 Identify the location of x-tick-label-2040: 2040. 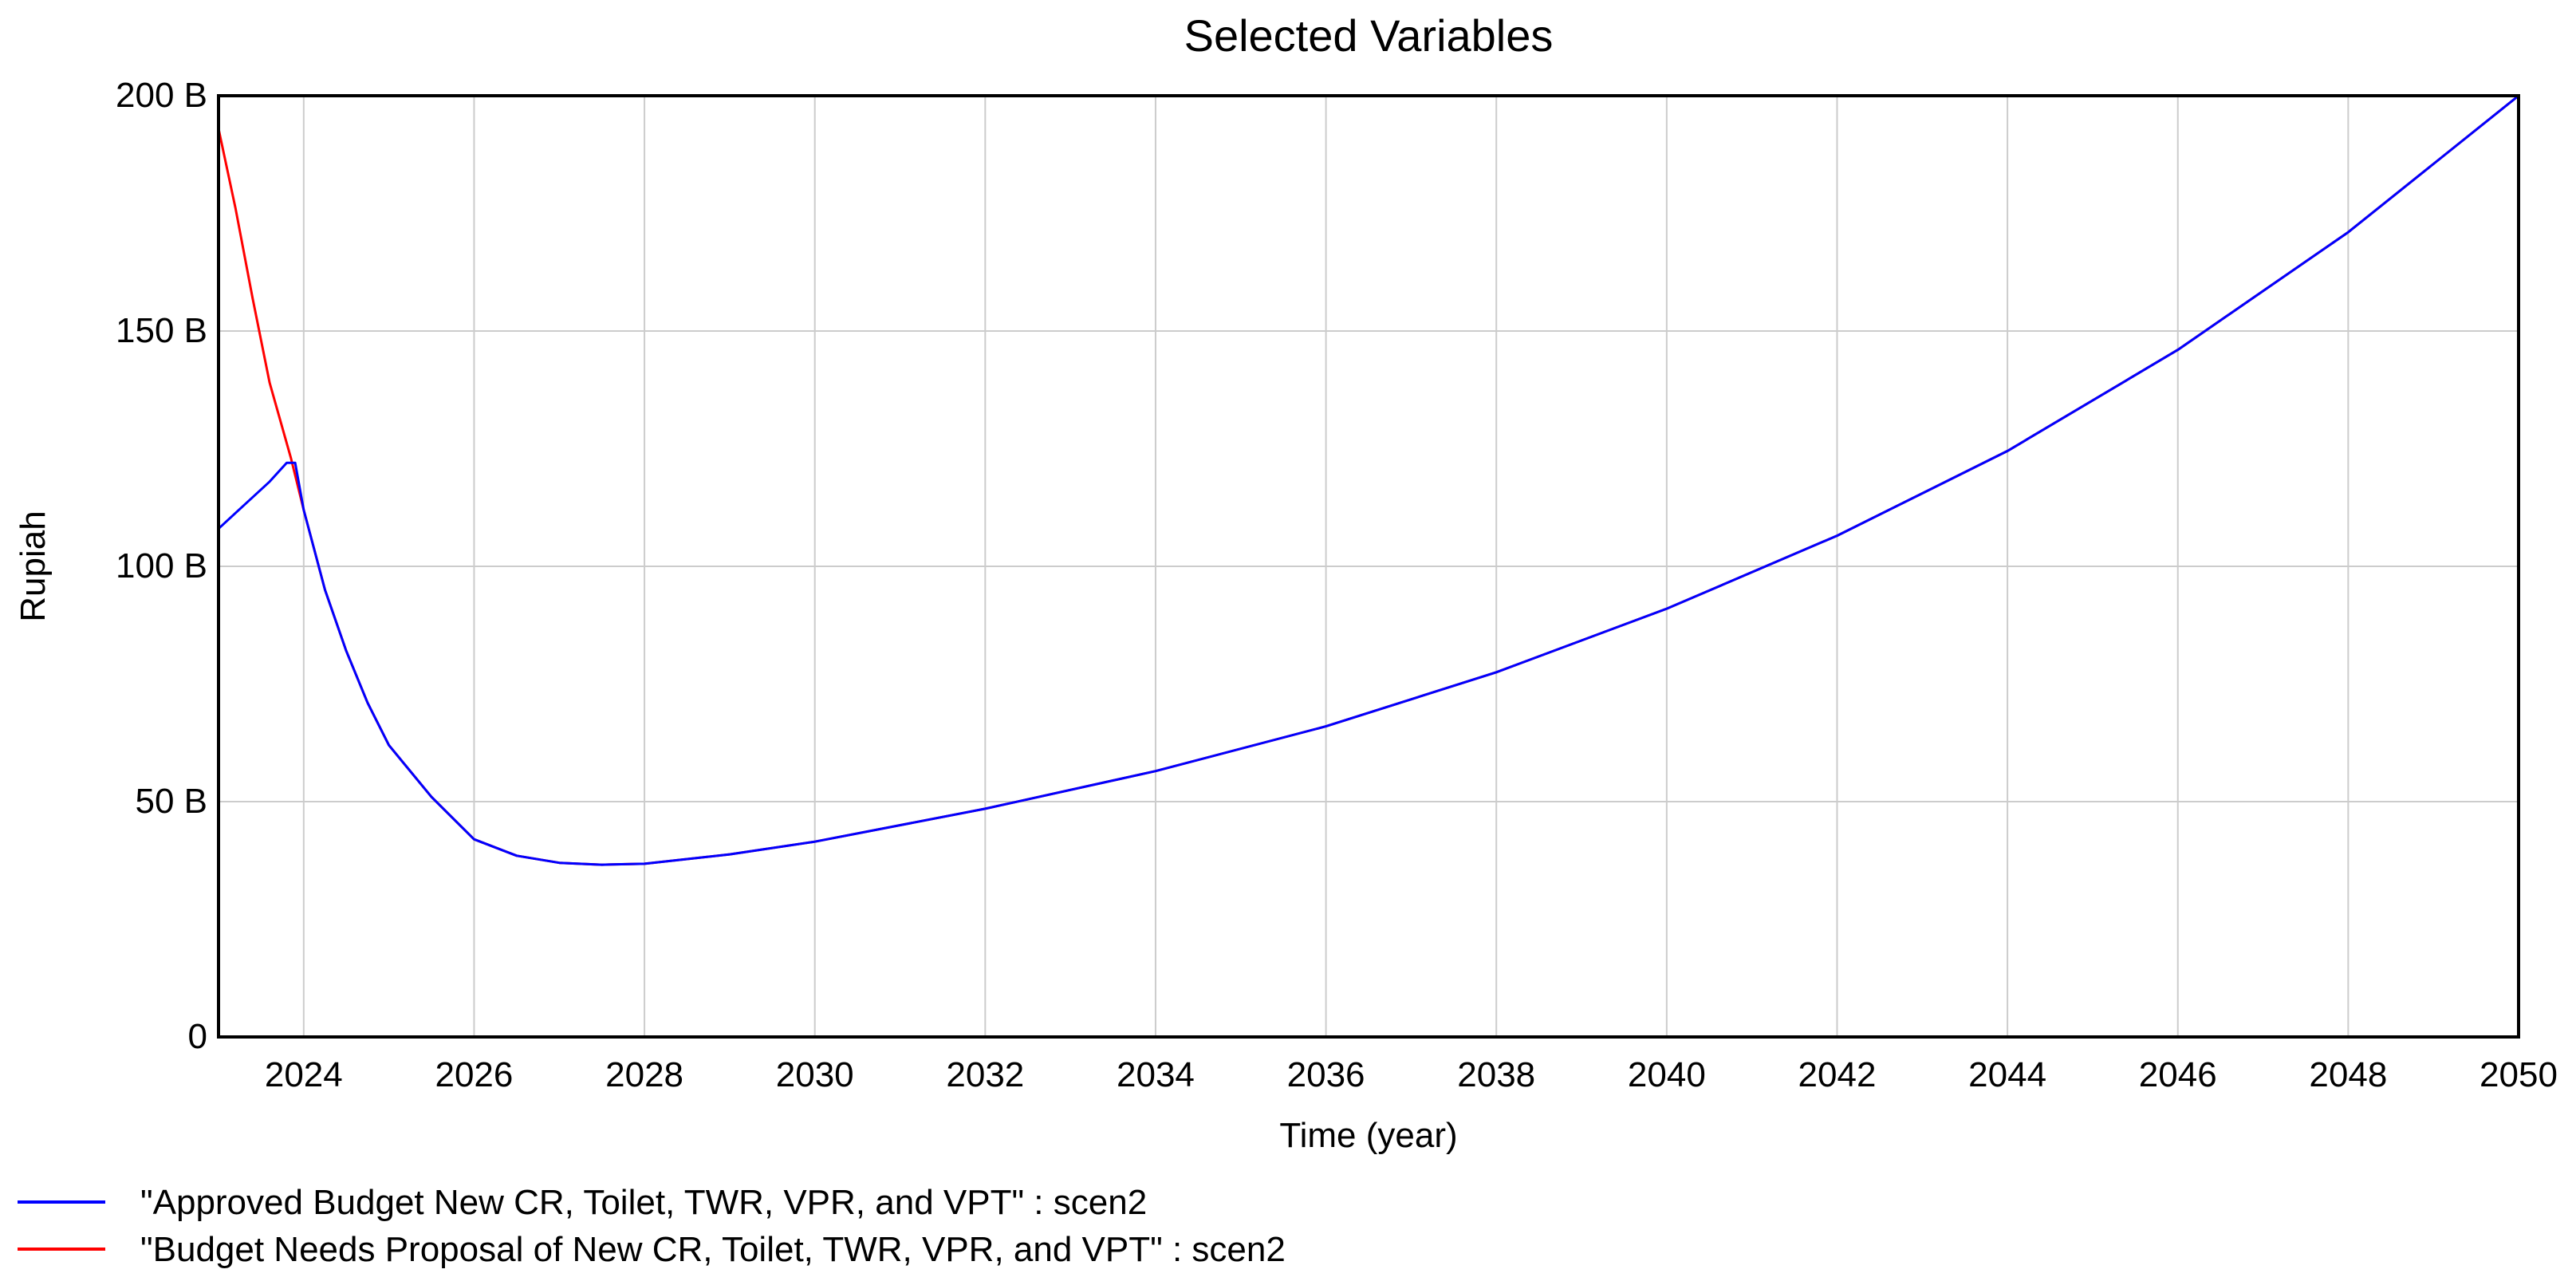
(1667, 1074).